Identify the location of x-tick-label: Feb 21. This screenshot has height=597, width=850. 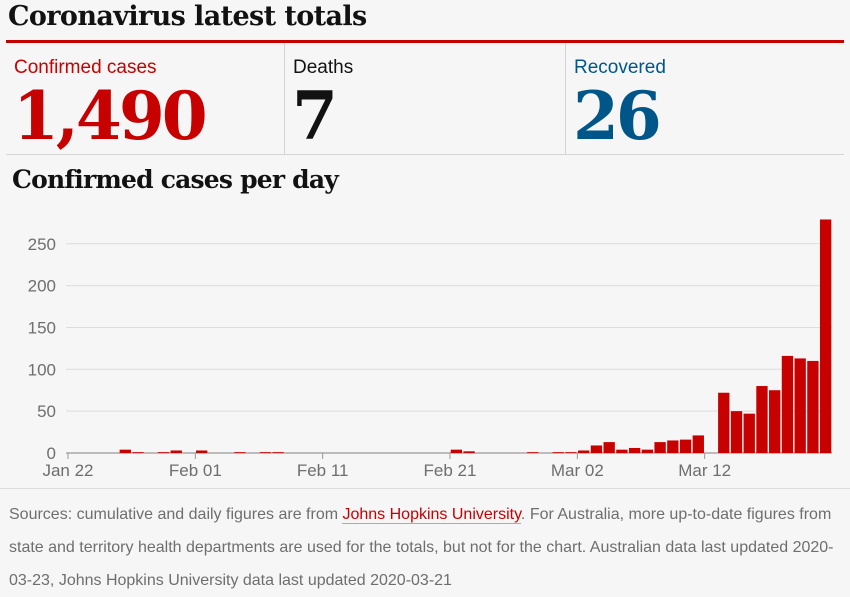
(450, 470).